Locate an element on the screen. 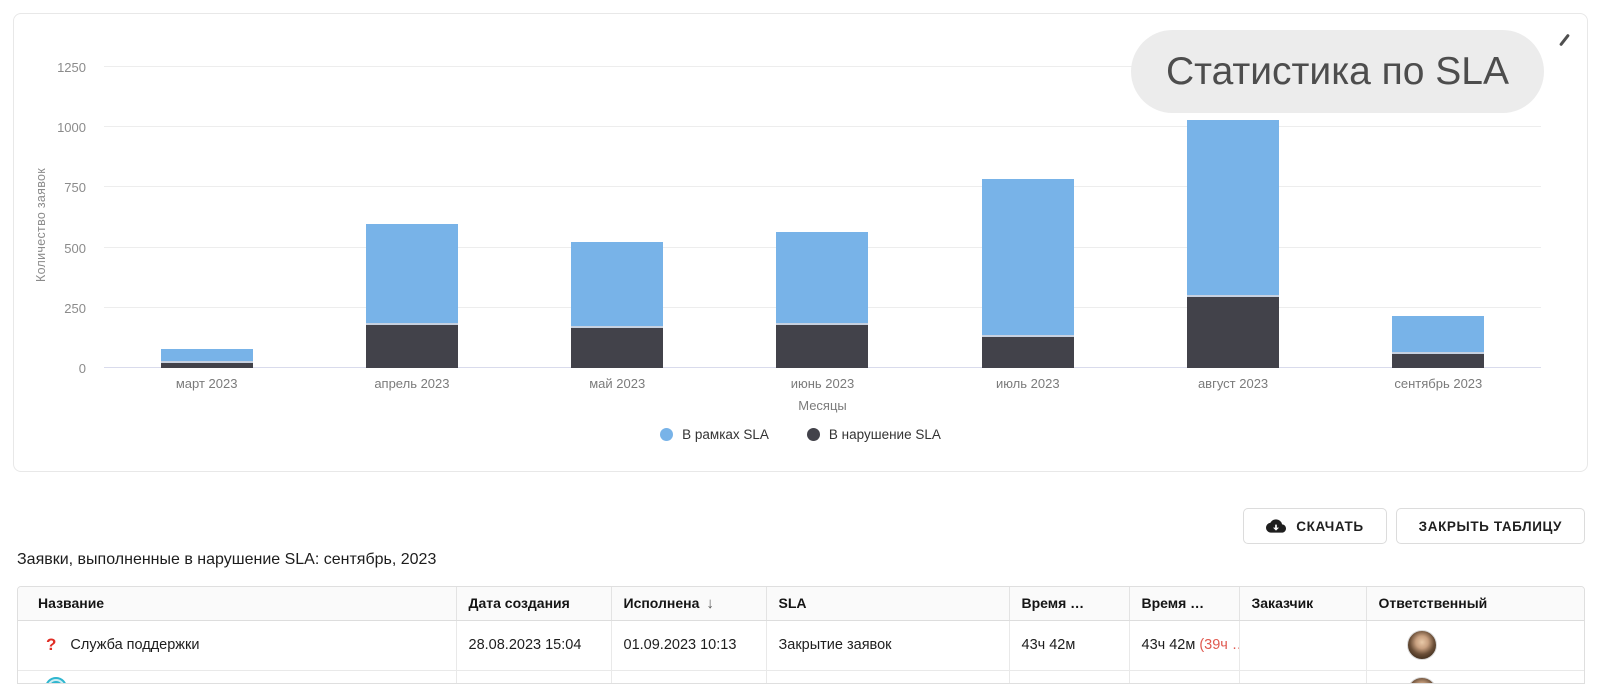  chart-legend: В рамках SLA В нарушение SLA is located at coordinates (800, 434).